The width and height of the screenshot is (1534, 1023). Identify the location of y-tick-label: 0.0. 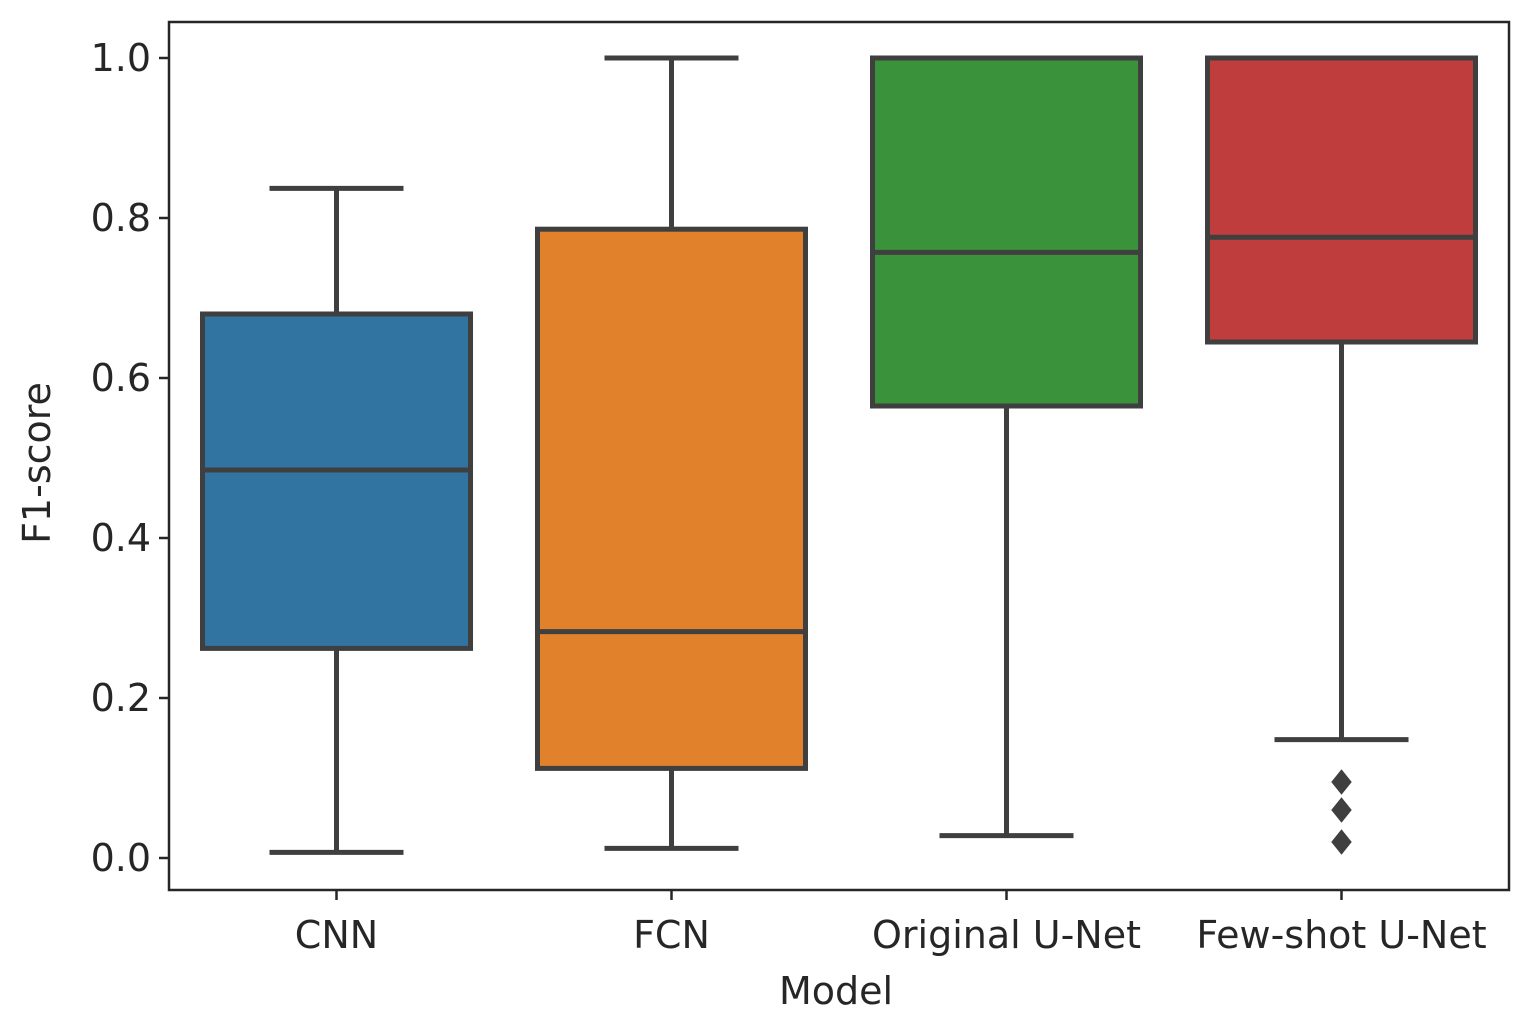
(121, 858).